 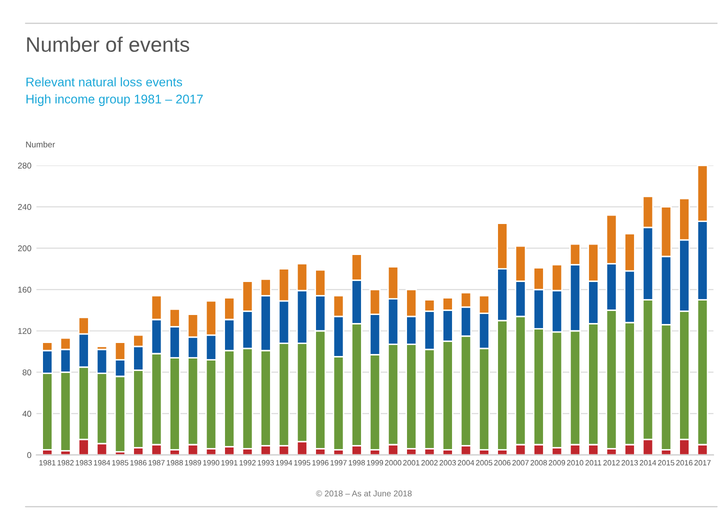 What do you see at coordinates (364, 493) in the screenshot?
I see `text: © 2018 – As at June 2018` at bounding box center [364, 493].